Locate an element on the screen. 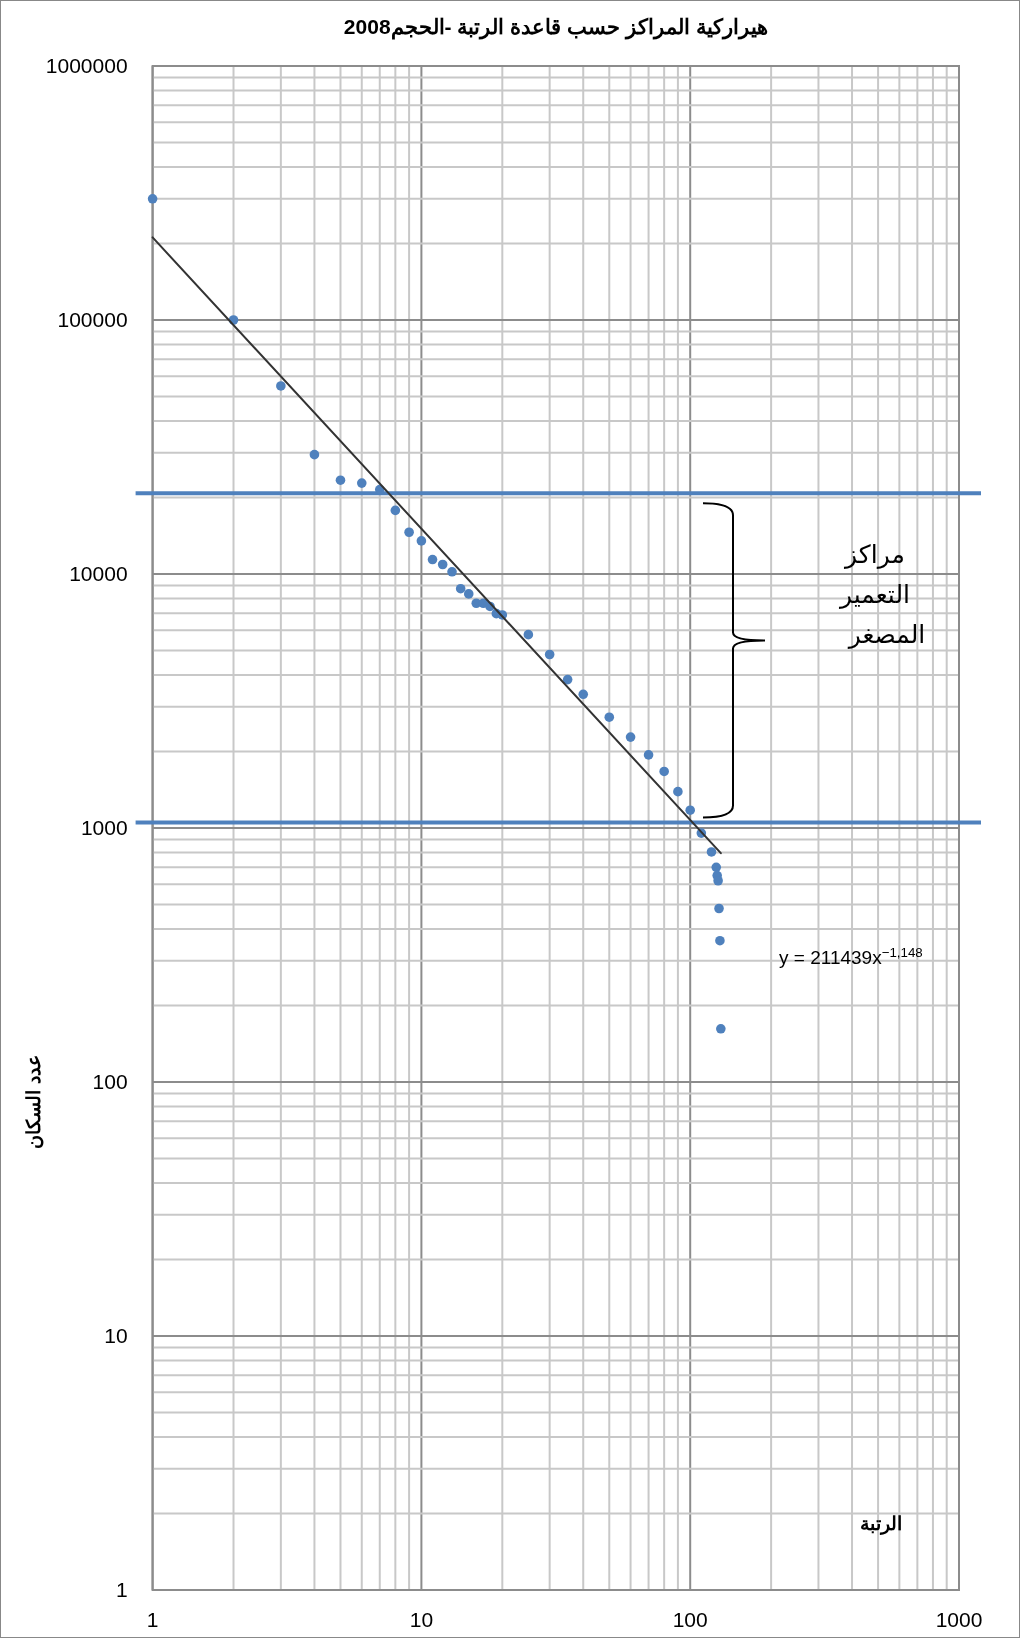 The width and height of the screenshot is (1020, 1638). x-tick-label: 10 is located at coordinates (421, 1619).